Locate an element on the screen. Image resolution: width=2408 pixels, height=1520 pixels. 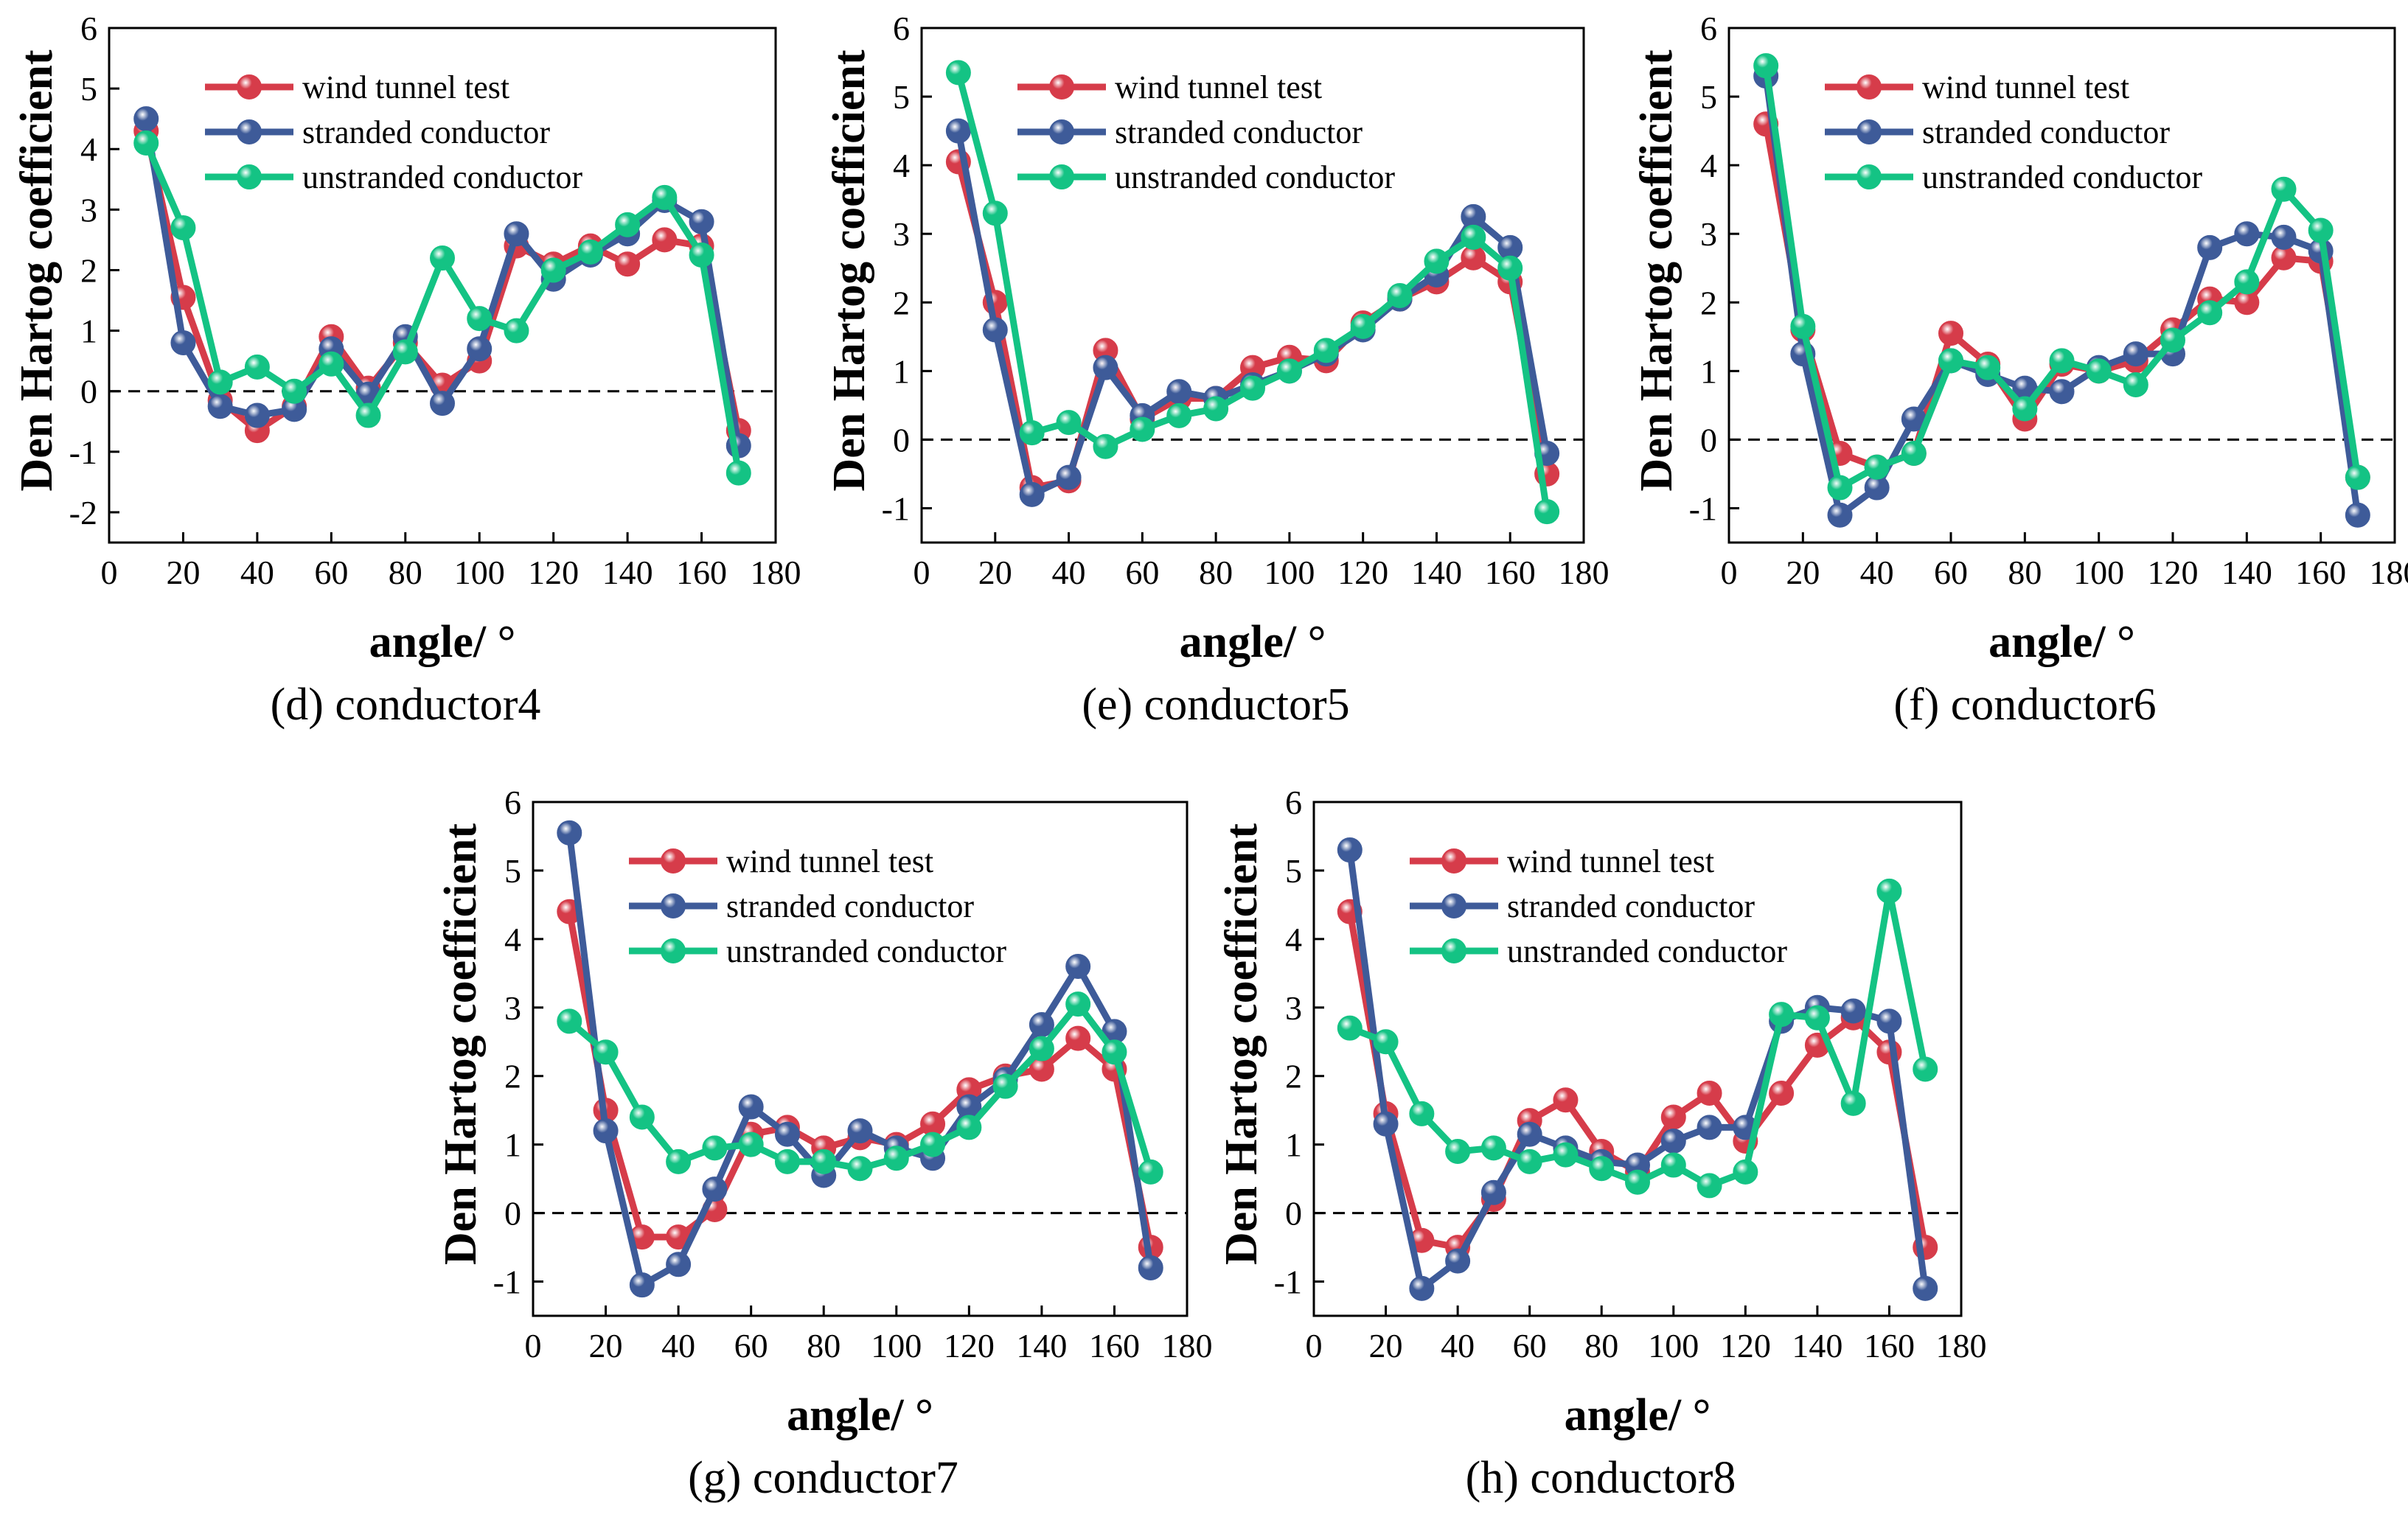
x-tick-label: 140 is located at coordinates (1436, 572).